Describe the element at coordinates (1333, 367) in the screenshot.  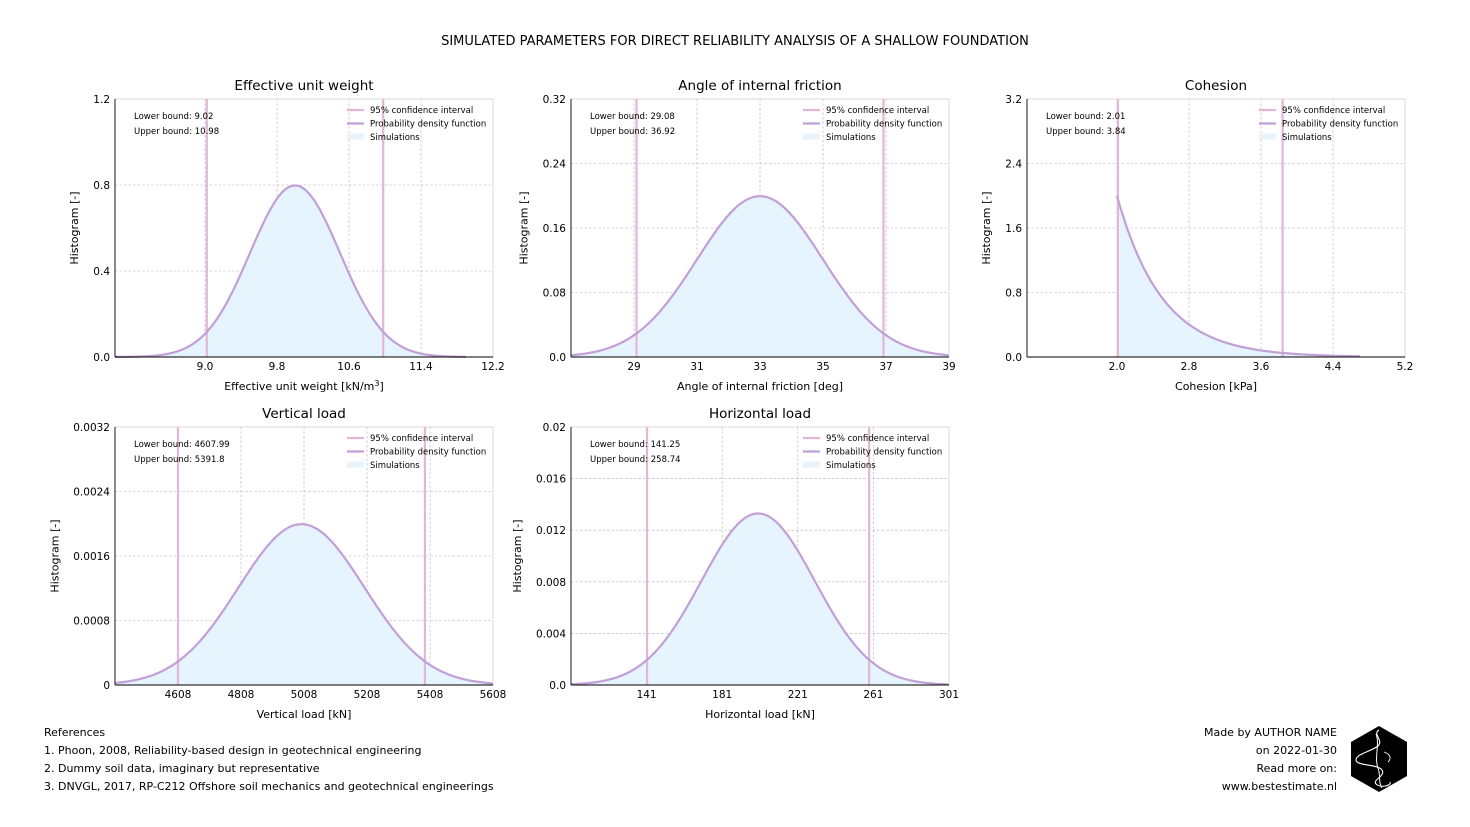
I see `x-tick-label: 4.4` at that location.